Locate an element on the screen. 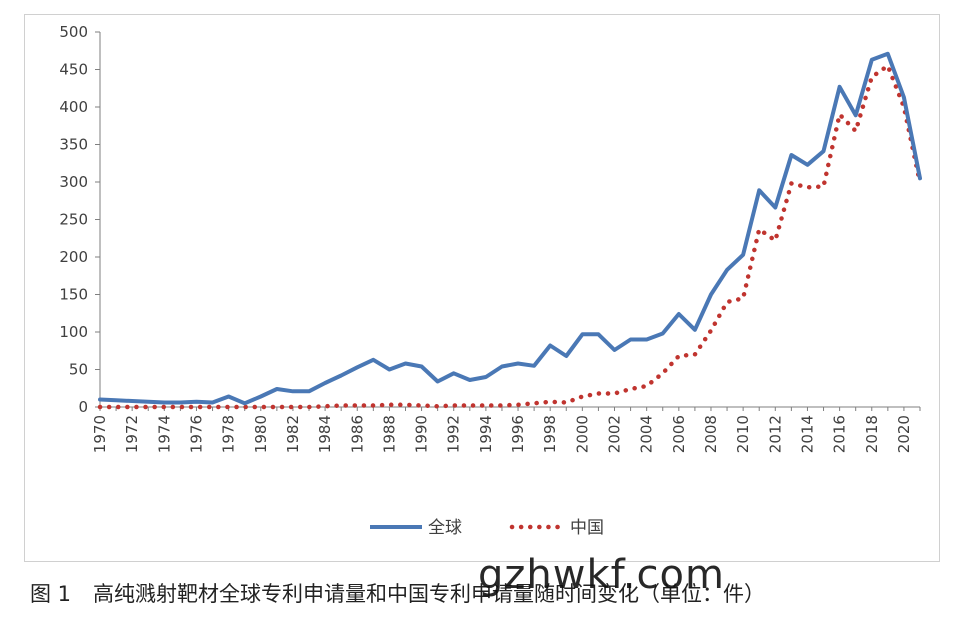 The image size is (955, 621). y-tick-label: 450 is located at coordinates (73, 70).